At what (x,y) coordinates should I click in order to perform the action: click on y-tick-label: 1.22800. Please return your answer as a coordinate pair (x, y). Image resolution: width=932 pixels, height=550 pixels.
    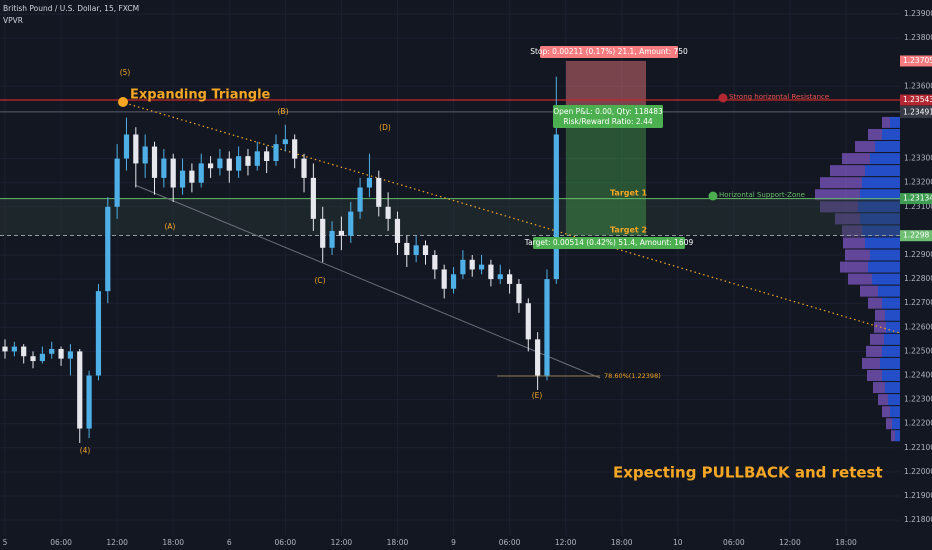
    Looking at the image, I should click on (918, 278).